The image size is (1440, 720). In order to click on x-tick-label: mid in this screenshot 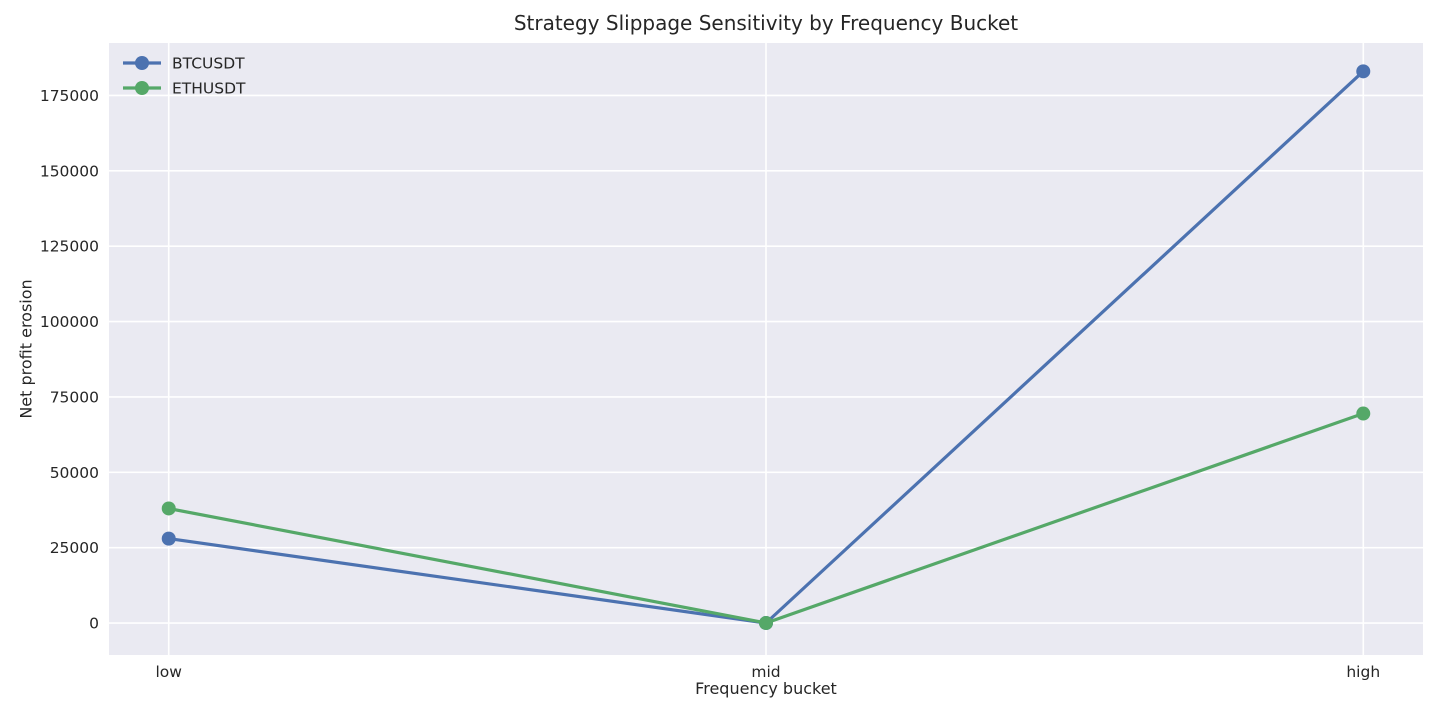, I will do `click(765, 672)`.